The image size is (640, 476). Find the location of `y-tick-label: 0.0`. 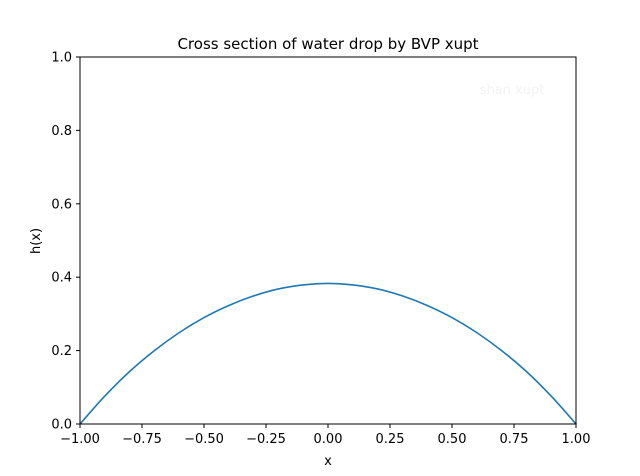

y-tick-label: 0.0 is located at coordinates (61, 425).